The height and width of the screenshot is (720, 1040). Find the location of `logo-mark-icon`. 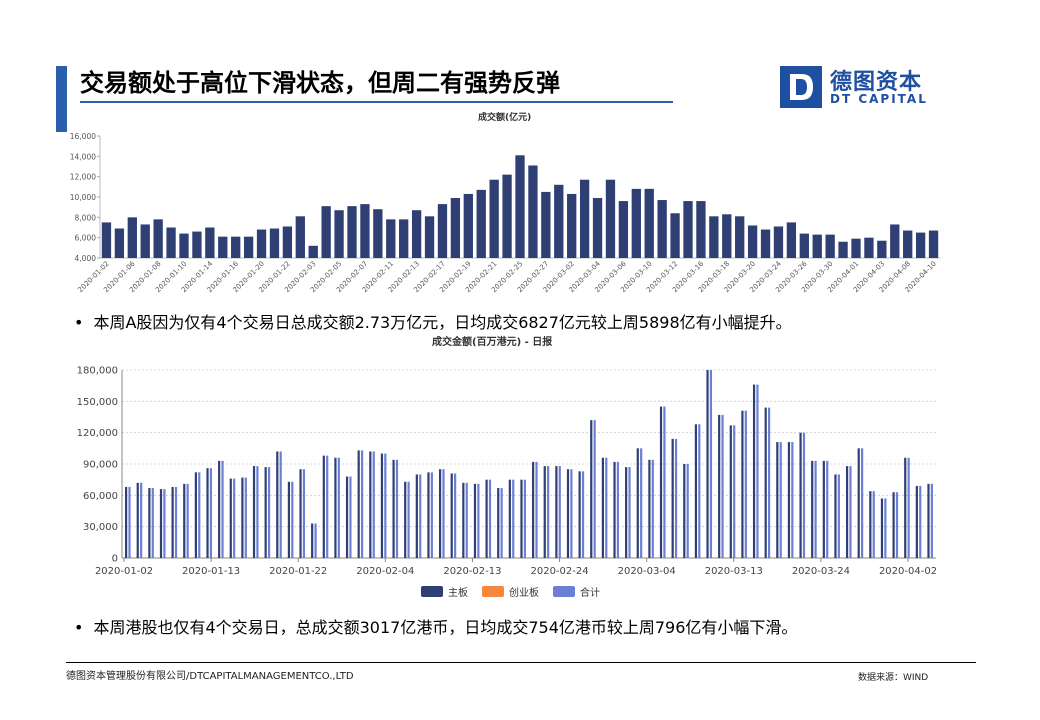

logo-mark-icon is located at coordinates (801, 87).